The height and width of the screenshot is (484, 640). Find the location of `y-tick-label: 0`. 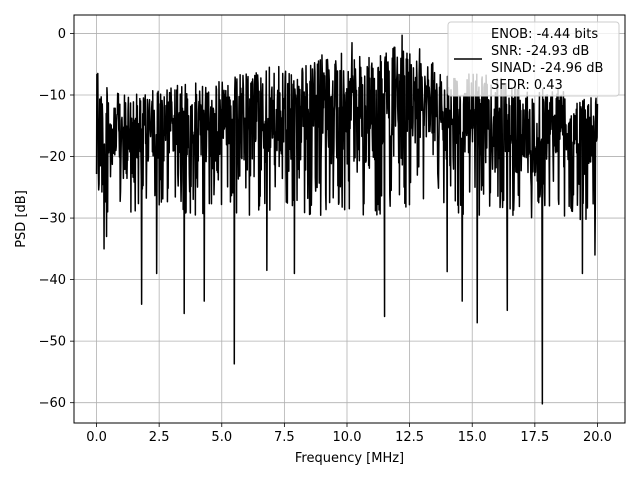

y-tick-label: 0 is located at coordinates (62, 34).